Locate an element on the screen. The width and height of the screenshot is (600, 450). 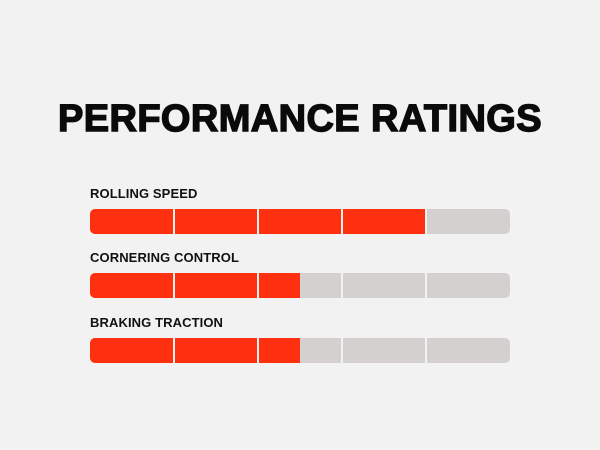
page-title: PERFORMANCE RATINGS is located at coordinates (299, 118).